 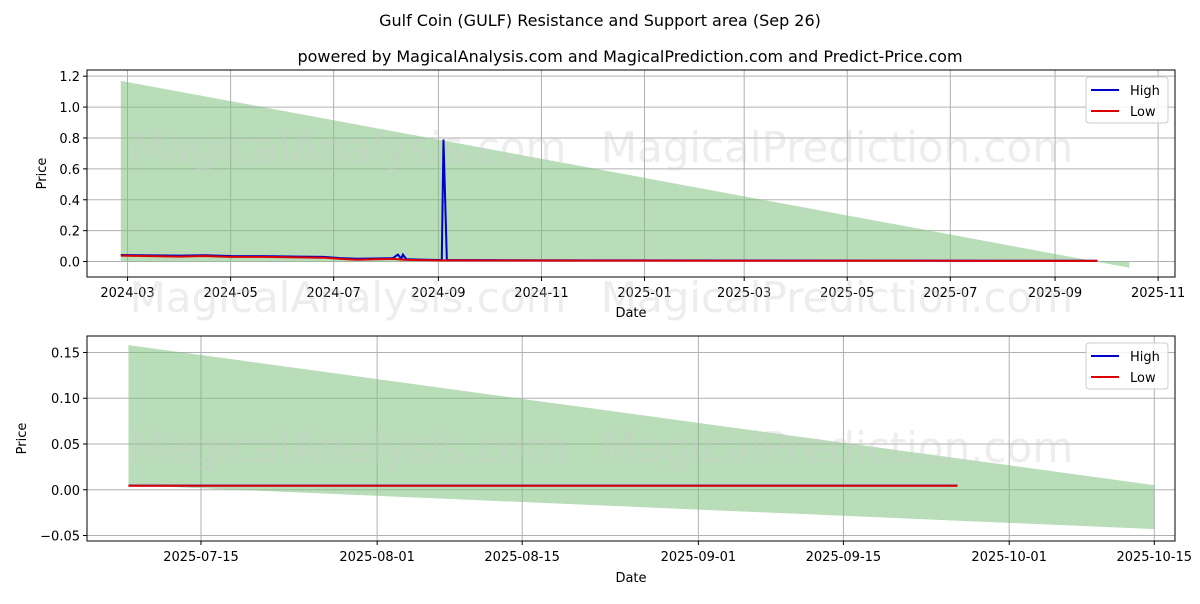 I want to click on y-tick-label: 1.0, so click(x=69, y=108).